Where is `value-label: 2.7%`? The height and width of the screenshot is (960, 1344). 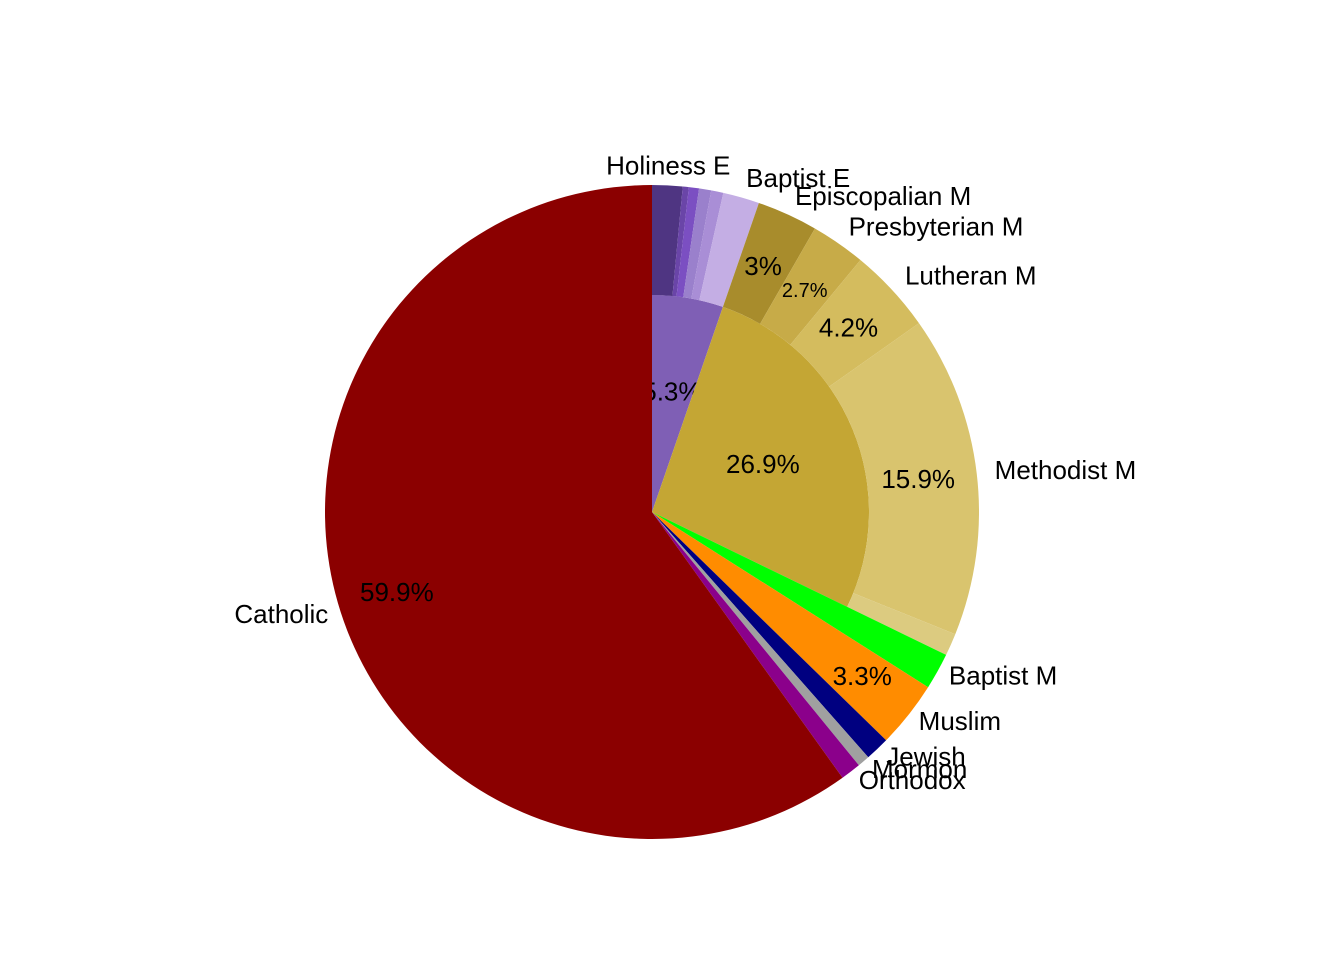 value-label: 2.7% is located at coordinates (805, 291).